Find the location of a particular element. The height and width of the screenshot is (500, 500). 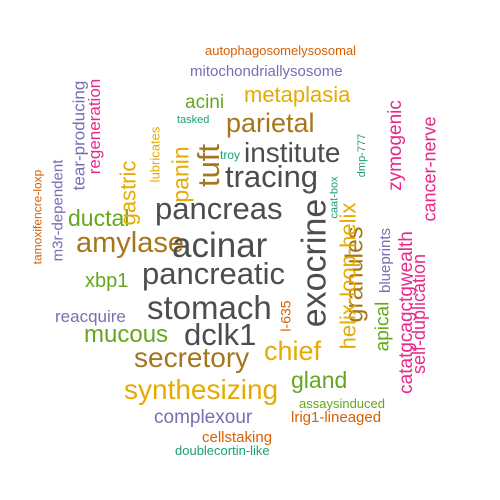

word-mucous: mucous is located at coordinates (126, 334).